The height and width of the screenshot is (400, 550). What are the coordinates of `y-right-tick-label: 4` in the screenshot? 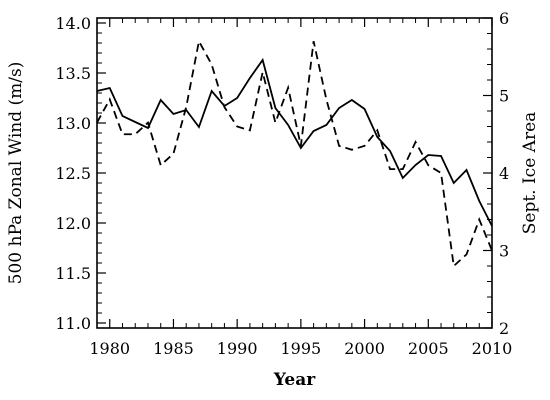 It's located at (504, 173).